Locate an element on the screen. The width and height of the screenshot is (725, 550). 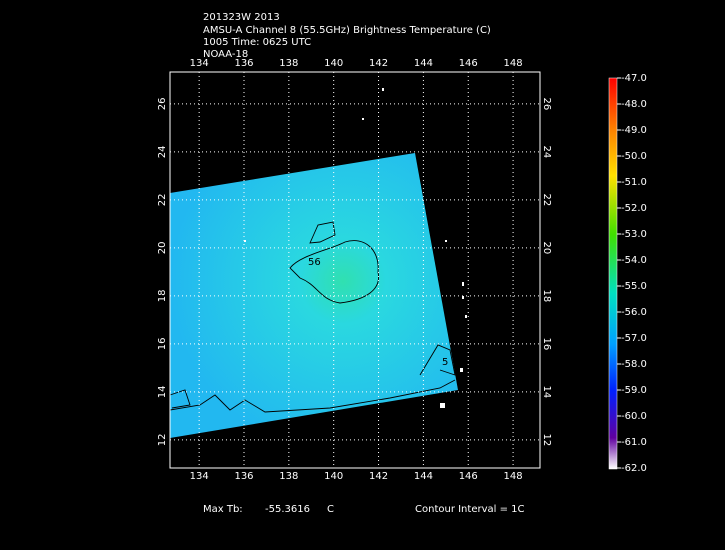
lon-label-top: 148 is located at coordinates (513, 63).